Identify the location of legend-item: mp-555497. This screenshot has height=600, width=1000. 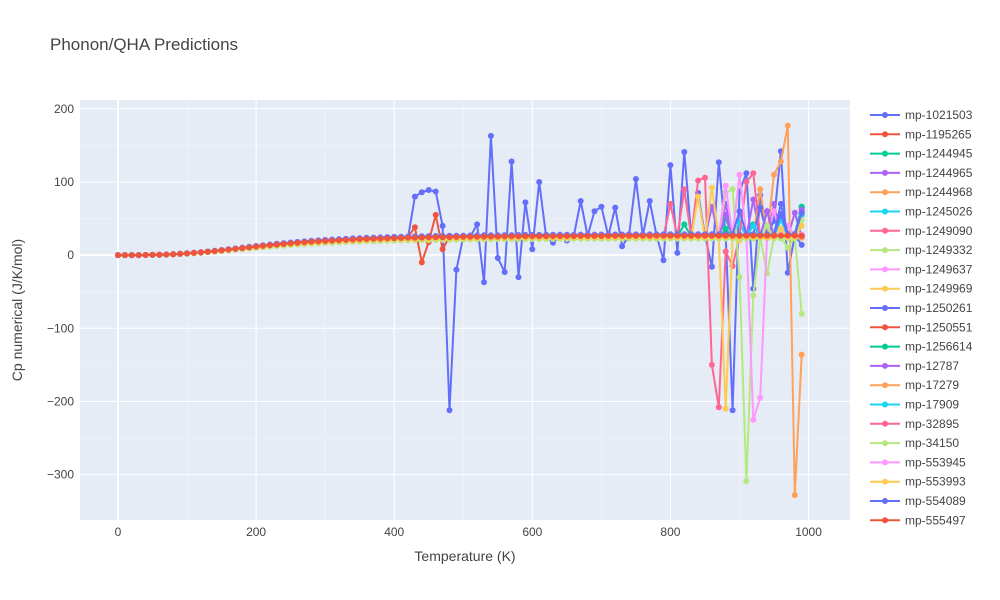
(918, 520).